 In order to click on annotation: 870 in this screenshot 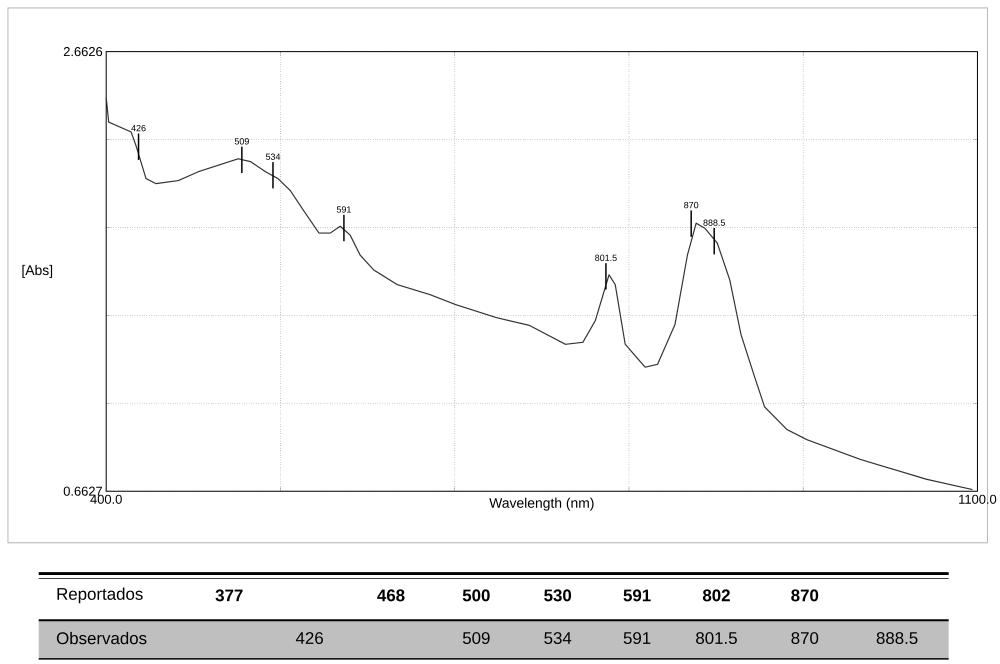, I will do `click(691, 205)`.